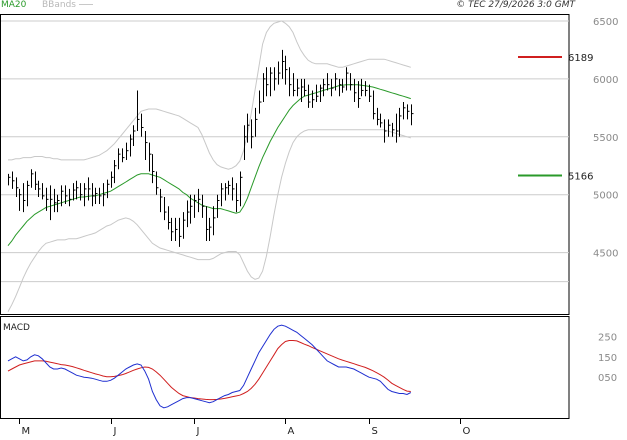 This screenshot has width=627, height=440. What do you see at coordinates (605, 22) in the screenshot?
I see `price-tick-label: 6500` at bounding box center [605, 22].